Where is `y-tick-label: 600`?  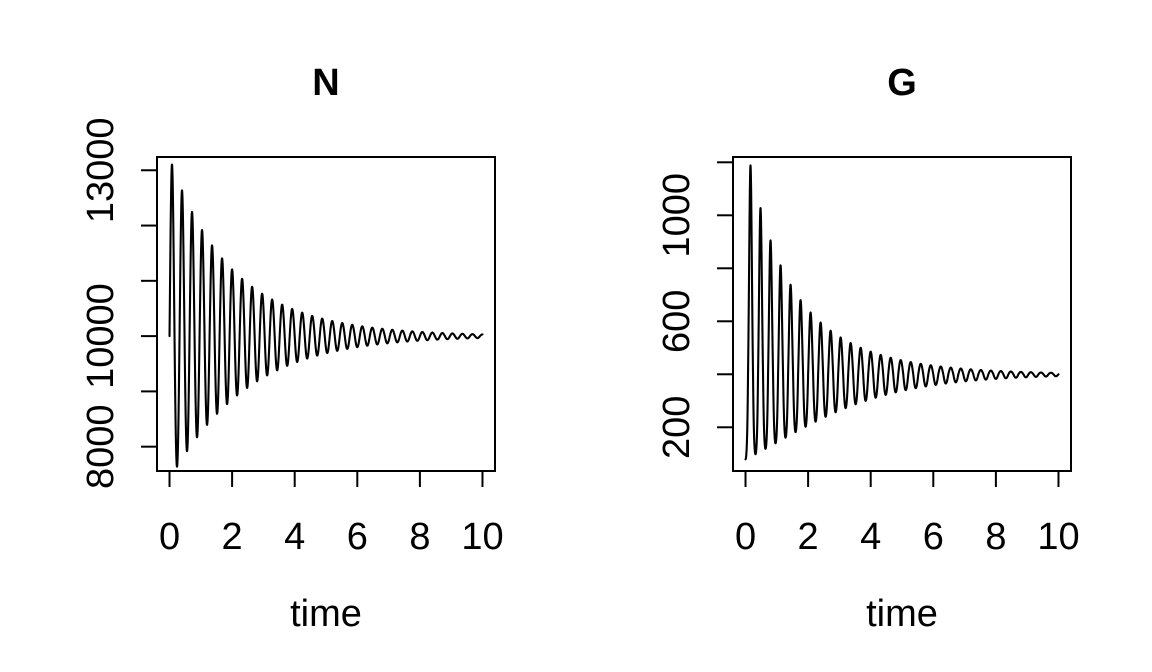 y-tick-label: 600 is located at coordinates (677, 321).